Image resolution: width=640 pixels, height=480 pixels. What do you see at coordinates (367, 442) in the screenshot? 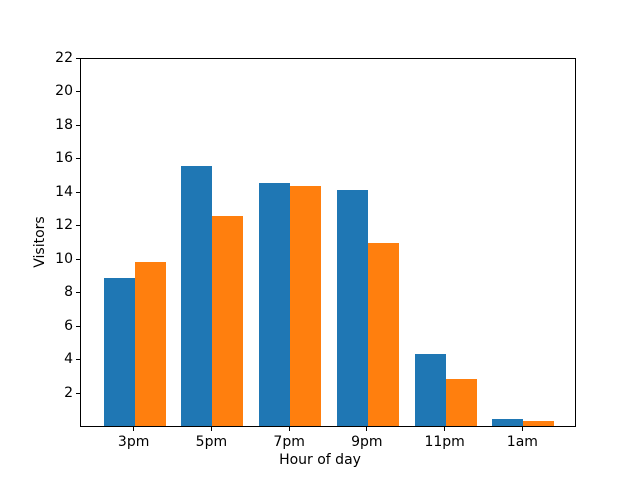
I see `x-tick-label-9pm: 9pm` at bounding box center [367, 442].